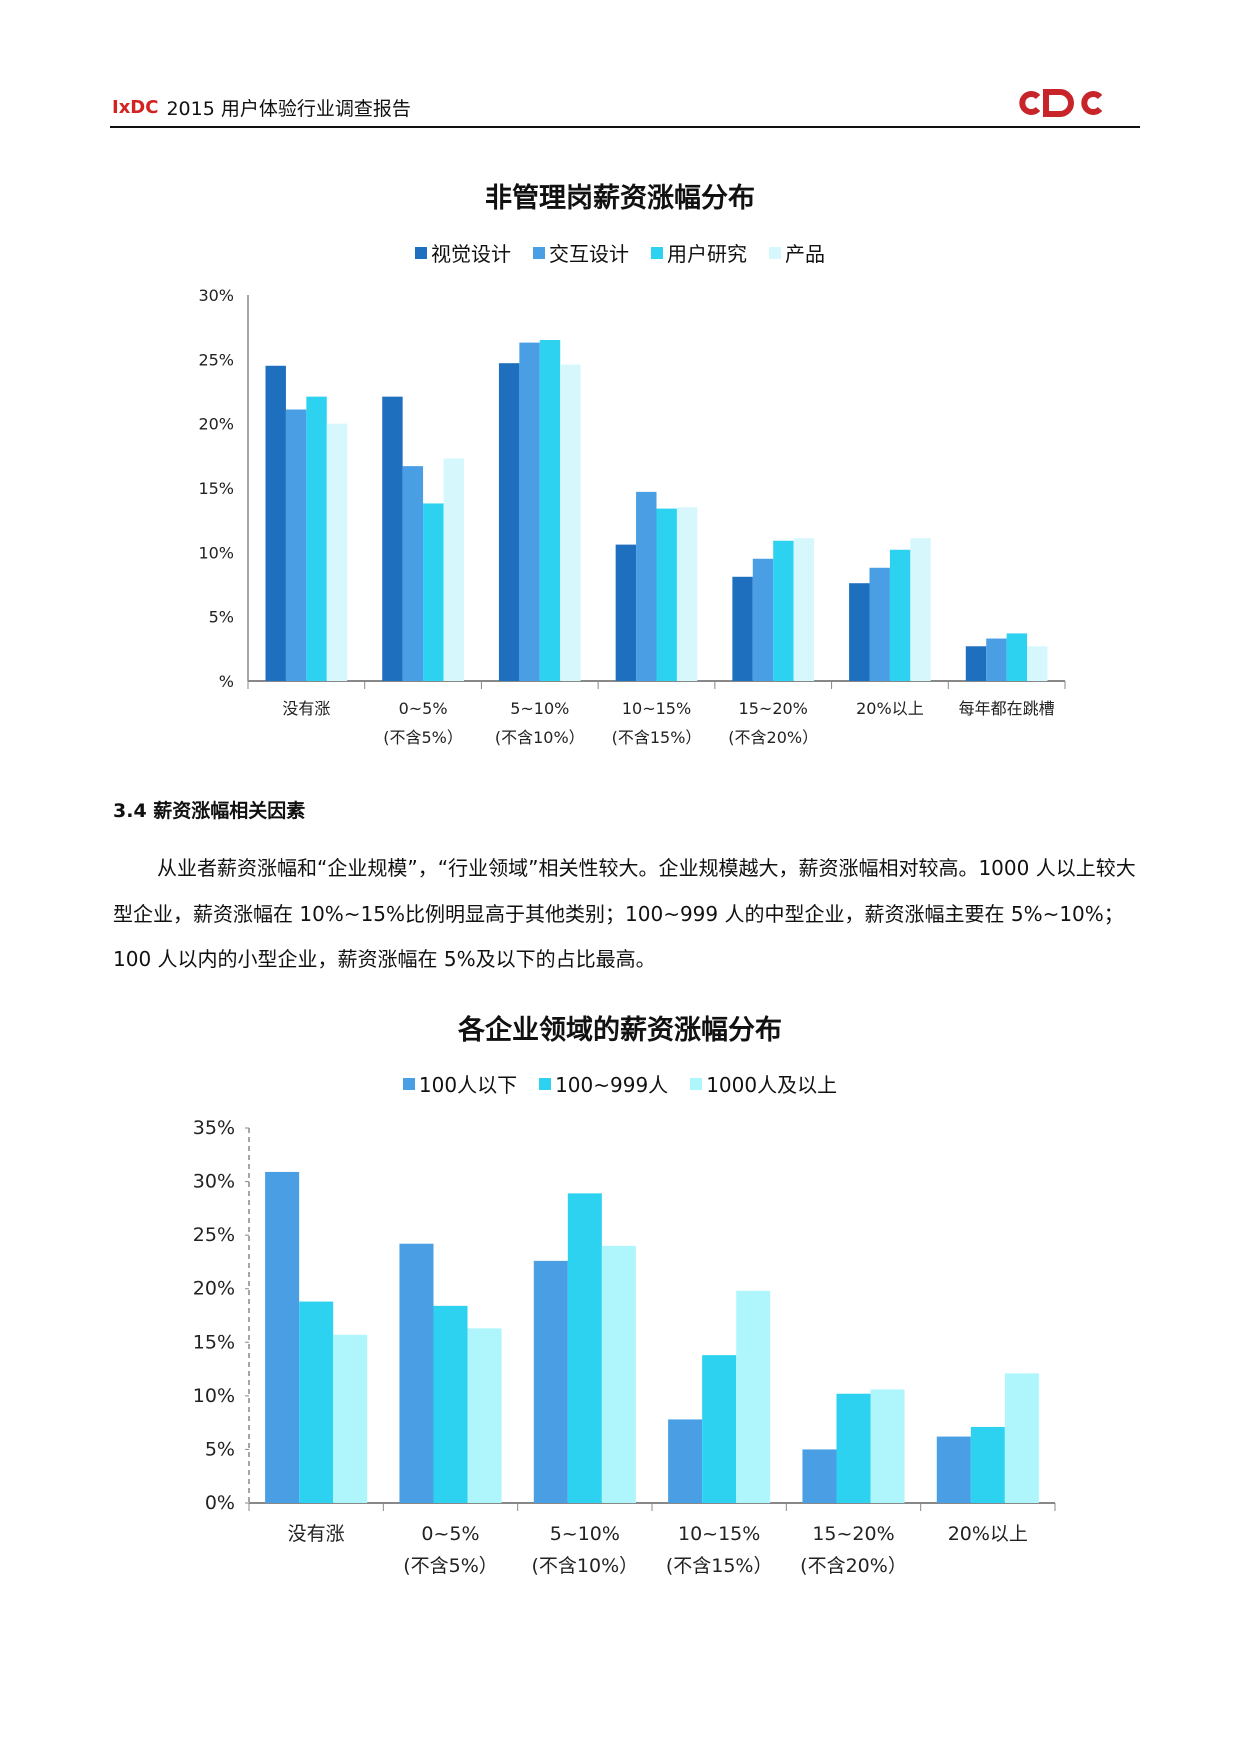 The width and height of the screenshot is (1240, 1754). Describe the element at coordinates (471, 254) in the screenshot. I see `legend-label: 视觉设计` at that location.